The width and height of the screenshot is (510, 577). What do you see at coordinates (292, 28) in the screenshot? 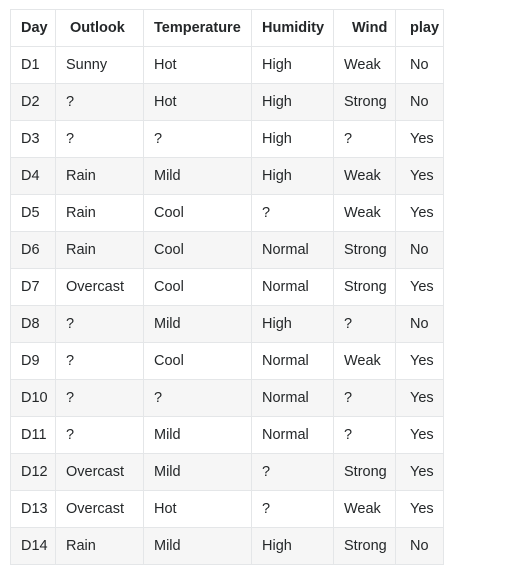
I see `header-humidity: Humidity` at bounding box center [292, 28].